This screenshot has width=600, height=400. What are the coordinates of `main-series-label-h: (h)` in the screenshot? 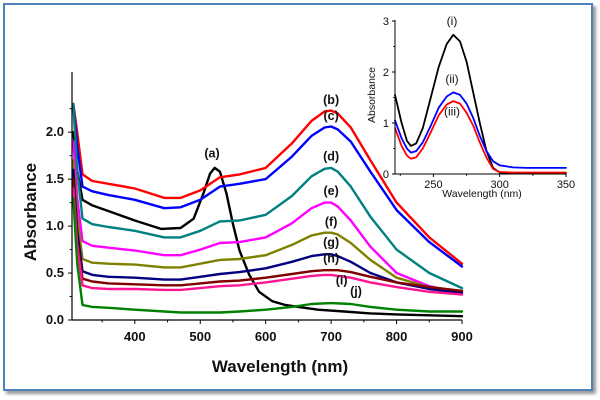 It's located at (331, 259).